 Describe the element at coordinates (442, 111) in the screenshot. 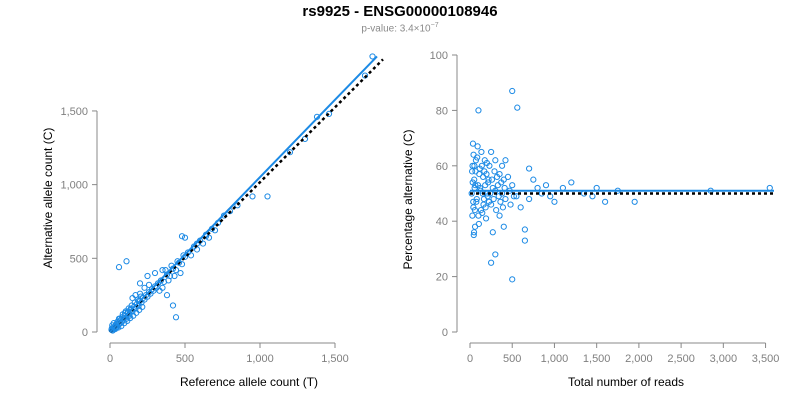

I see `y-tick-label: 80` at that location.